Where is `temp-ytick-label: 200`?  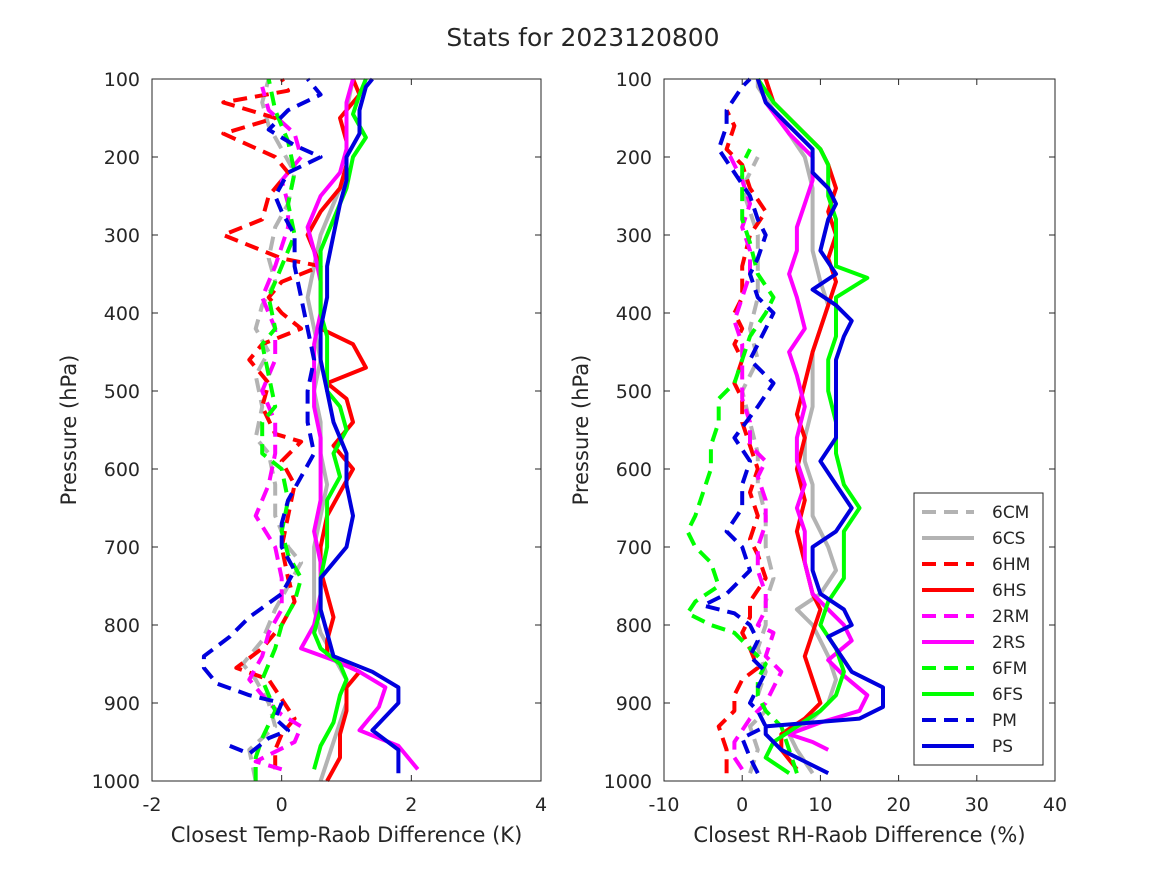
temp-ytick-label: 200 is located at coordinates (122, 158).